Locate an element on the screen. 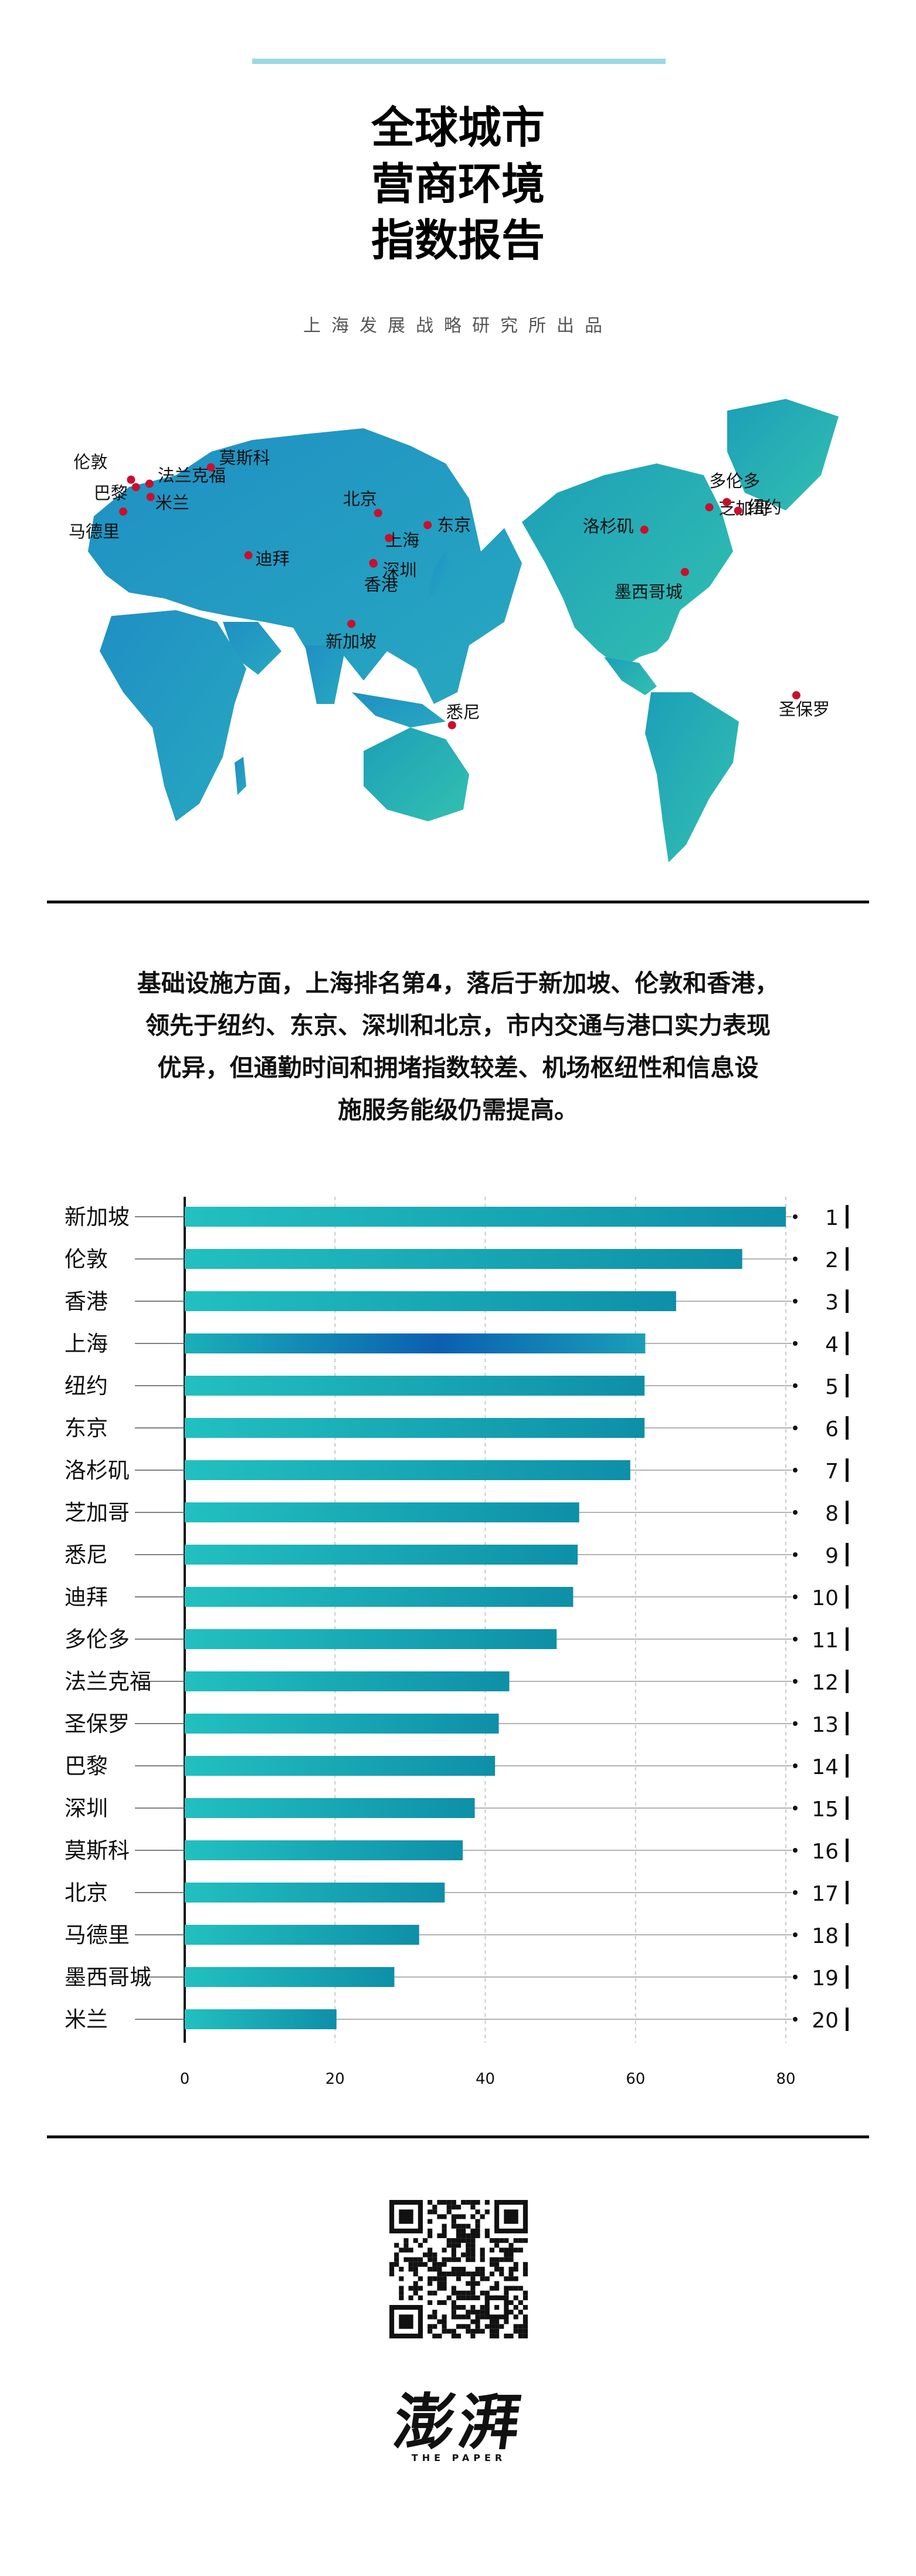 The height and width of the screenshot is (2576, 916). bar-label-14: 深圳 is located at coordinates (86, 1808).